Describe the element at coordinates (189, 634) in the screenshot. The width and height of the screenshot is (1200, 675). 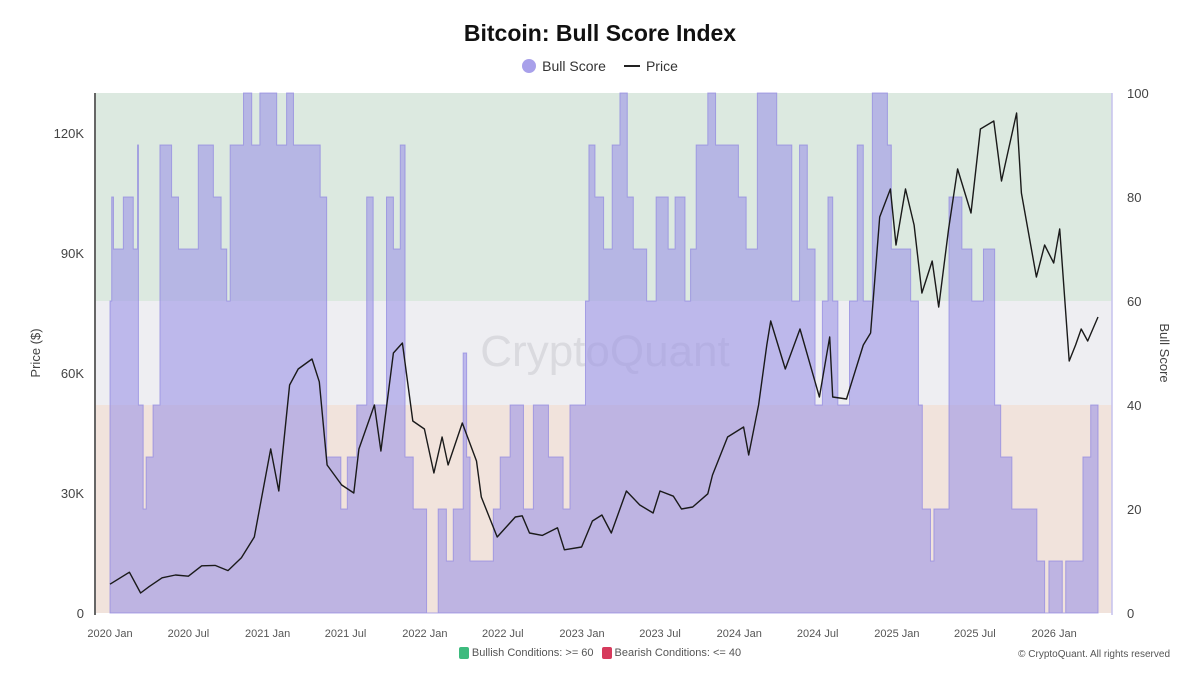
I see `x-tick-label: 2020 Jul` at that location.